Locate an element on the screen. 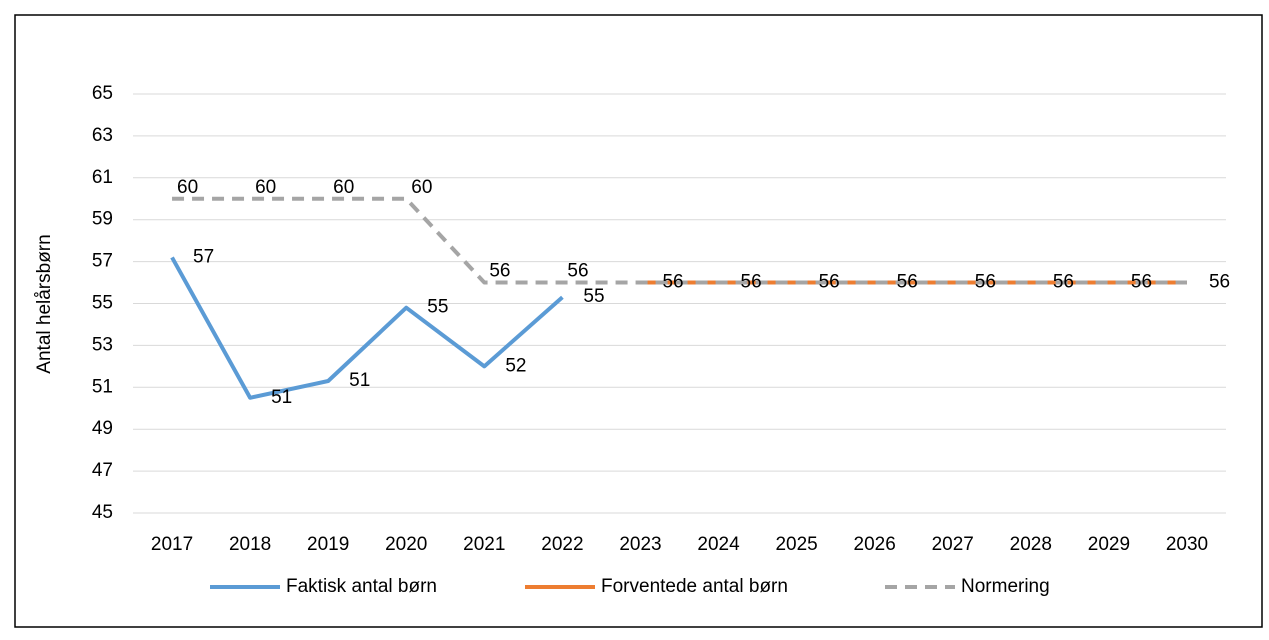 The image size is (1269, 640). data-label: 57 is located at coordinates (203, 256).